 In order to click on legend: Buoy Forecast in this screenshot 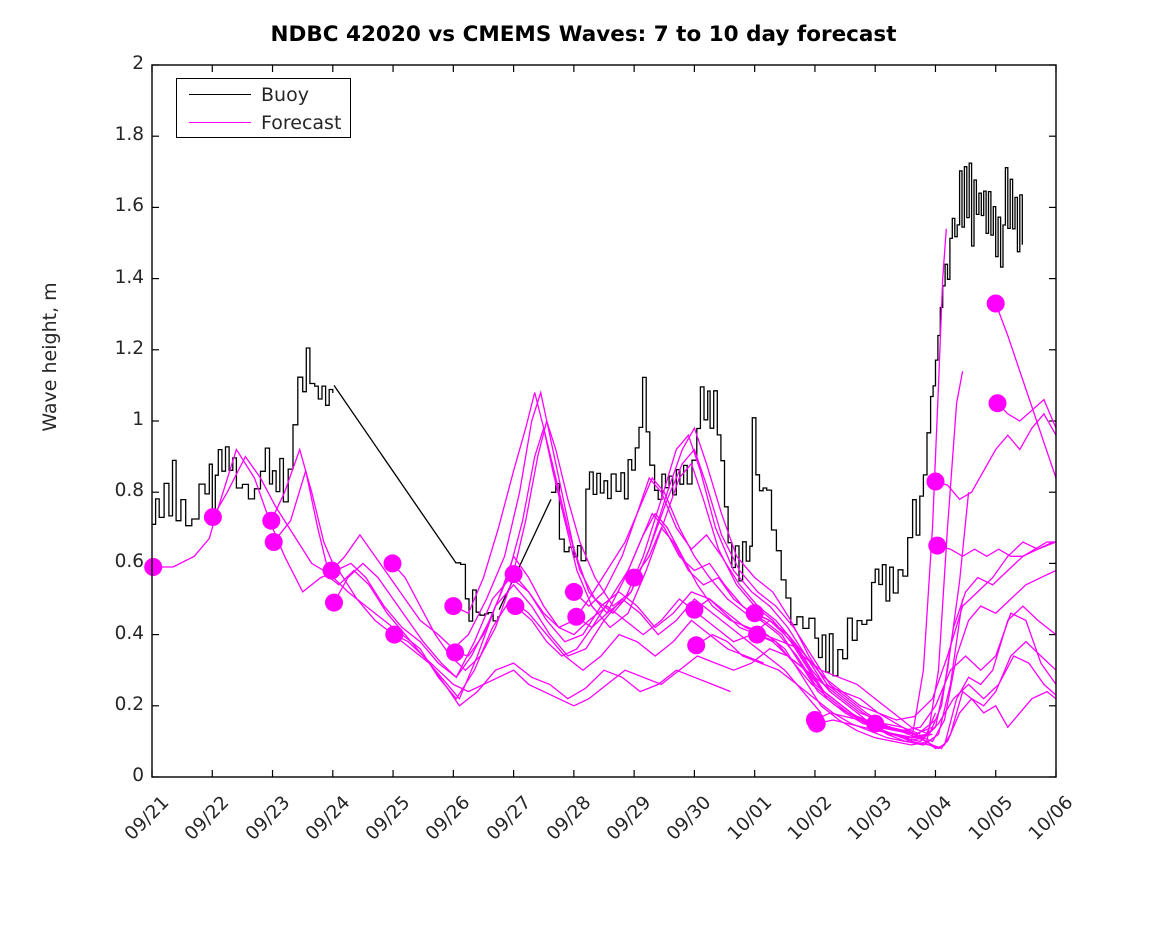, I will do `click(263, 108)`.